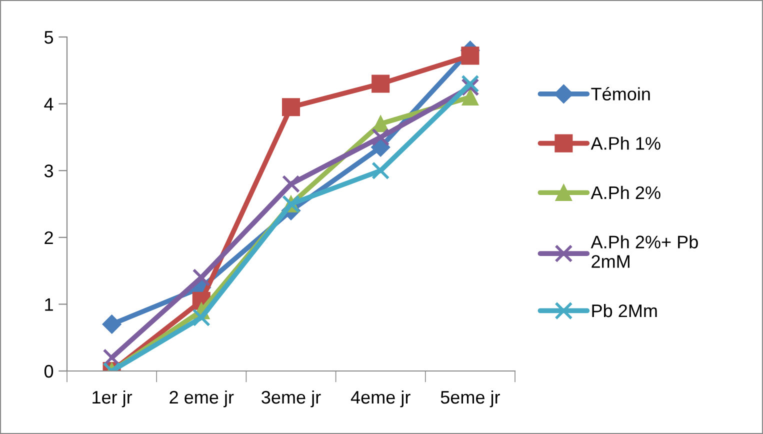  What do you see at coordinates (620, 93) in the screenshot?
I see `legend-label: Témoin` at bounding box center [620, 93].